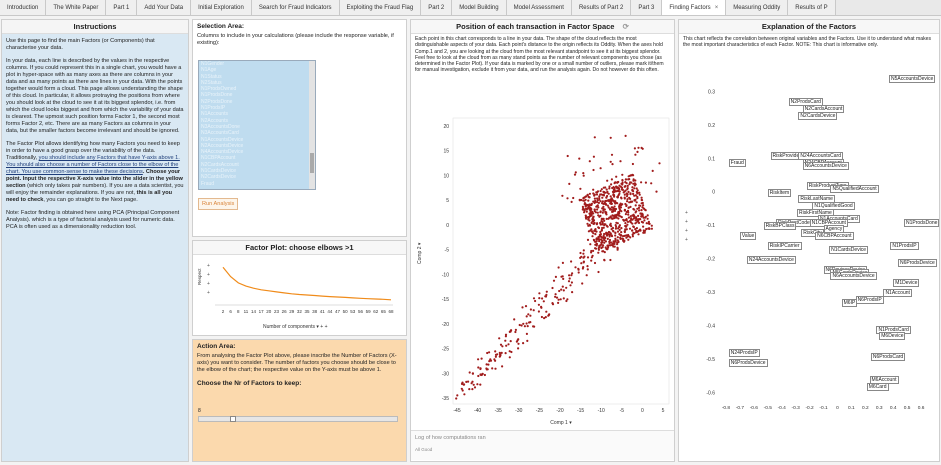 The image size is (941, 465). I want to click on column-option: N1Age, so click(209, 70).